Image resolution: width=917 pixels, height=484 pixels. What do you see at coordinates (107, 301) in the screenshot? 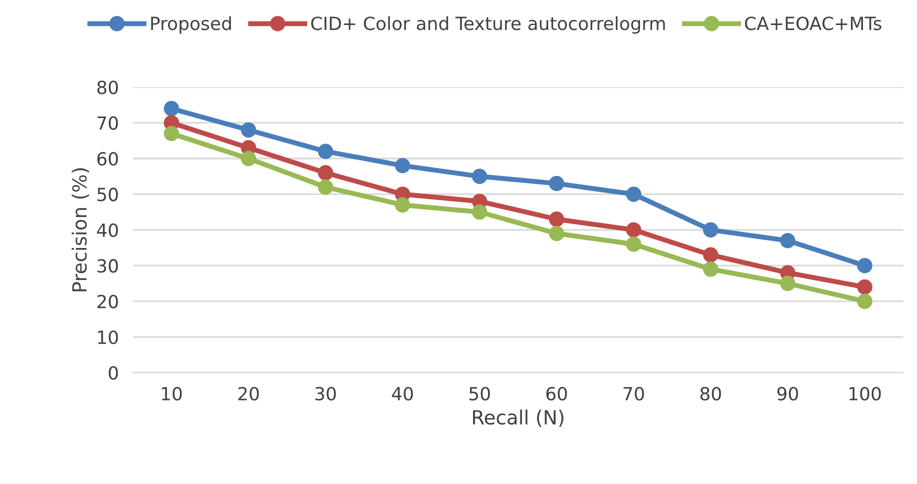
I see `y-tick-label: 20` at bounding box center [107, 301].